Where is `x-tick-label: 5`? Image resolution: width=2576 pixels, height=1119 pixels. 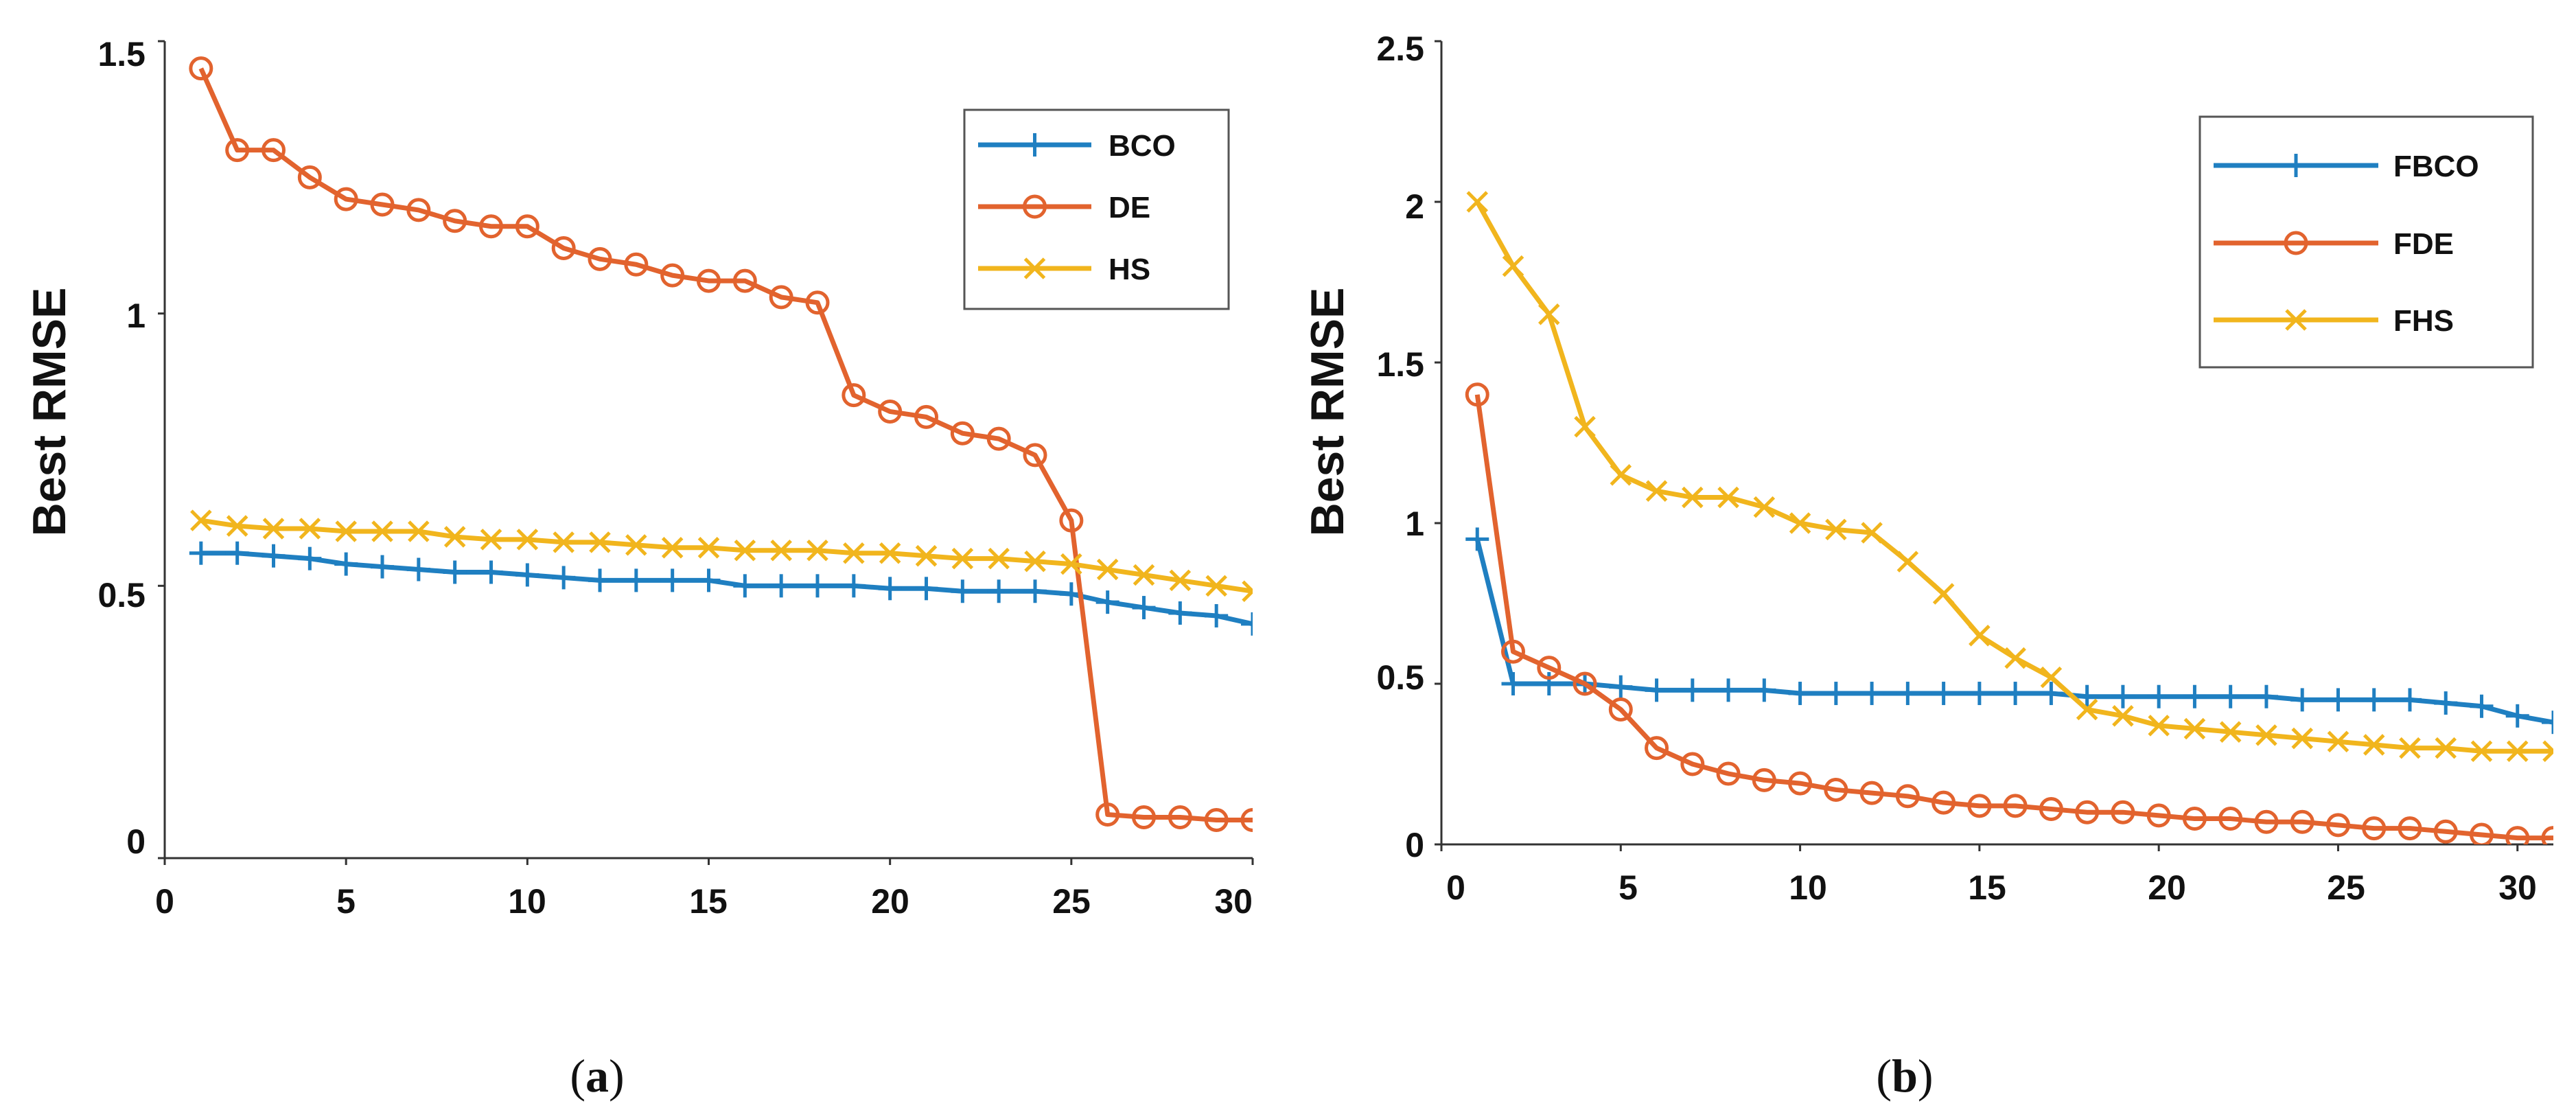 x-tick-label: 5 is located at coordinates (1628, 887).